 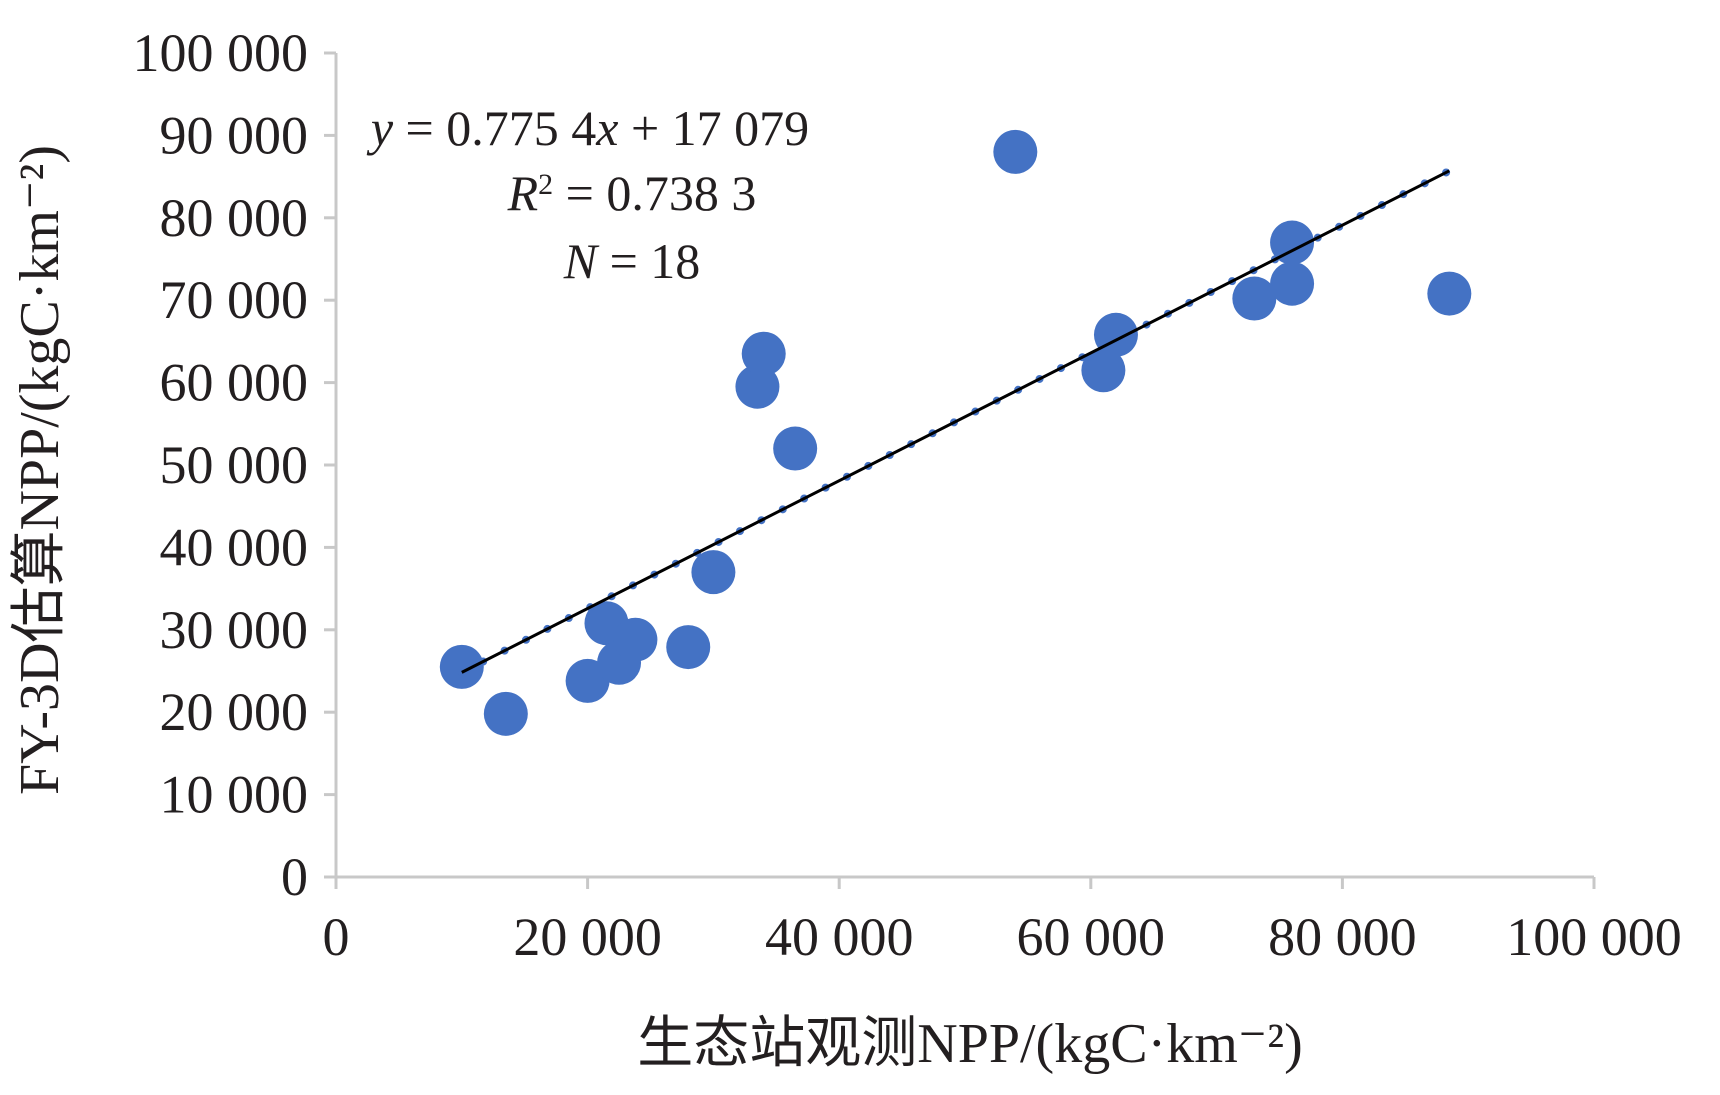 What do you see at coordinates (1594, 937) in the screenshot?
I see `x-tick-label: 100 000` at bounding box center [1594, 937].